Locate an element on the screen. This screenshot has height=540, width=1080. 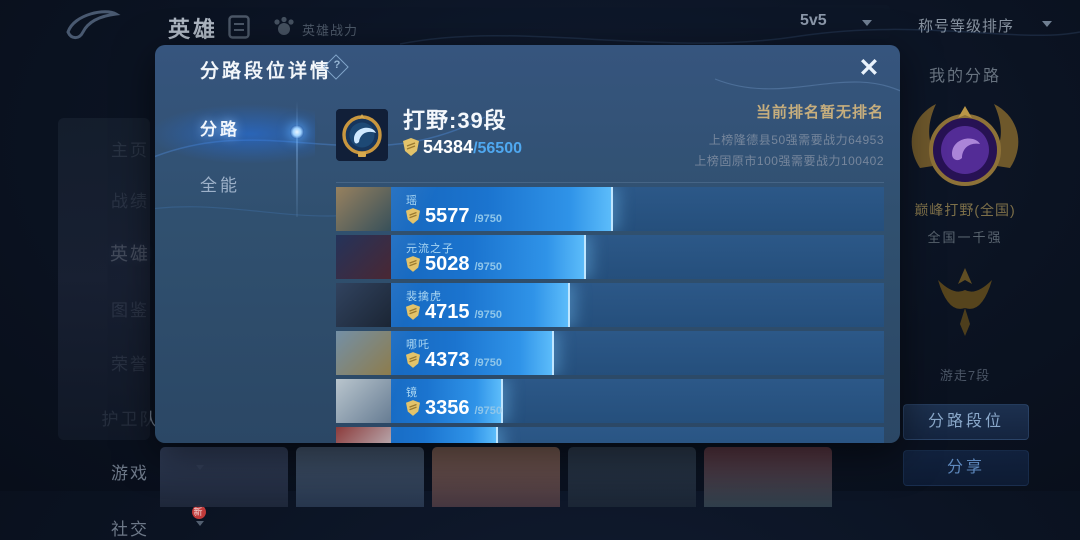
current-rank-text: 当前排名暂无排名 is located at coordinates (819, 112).